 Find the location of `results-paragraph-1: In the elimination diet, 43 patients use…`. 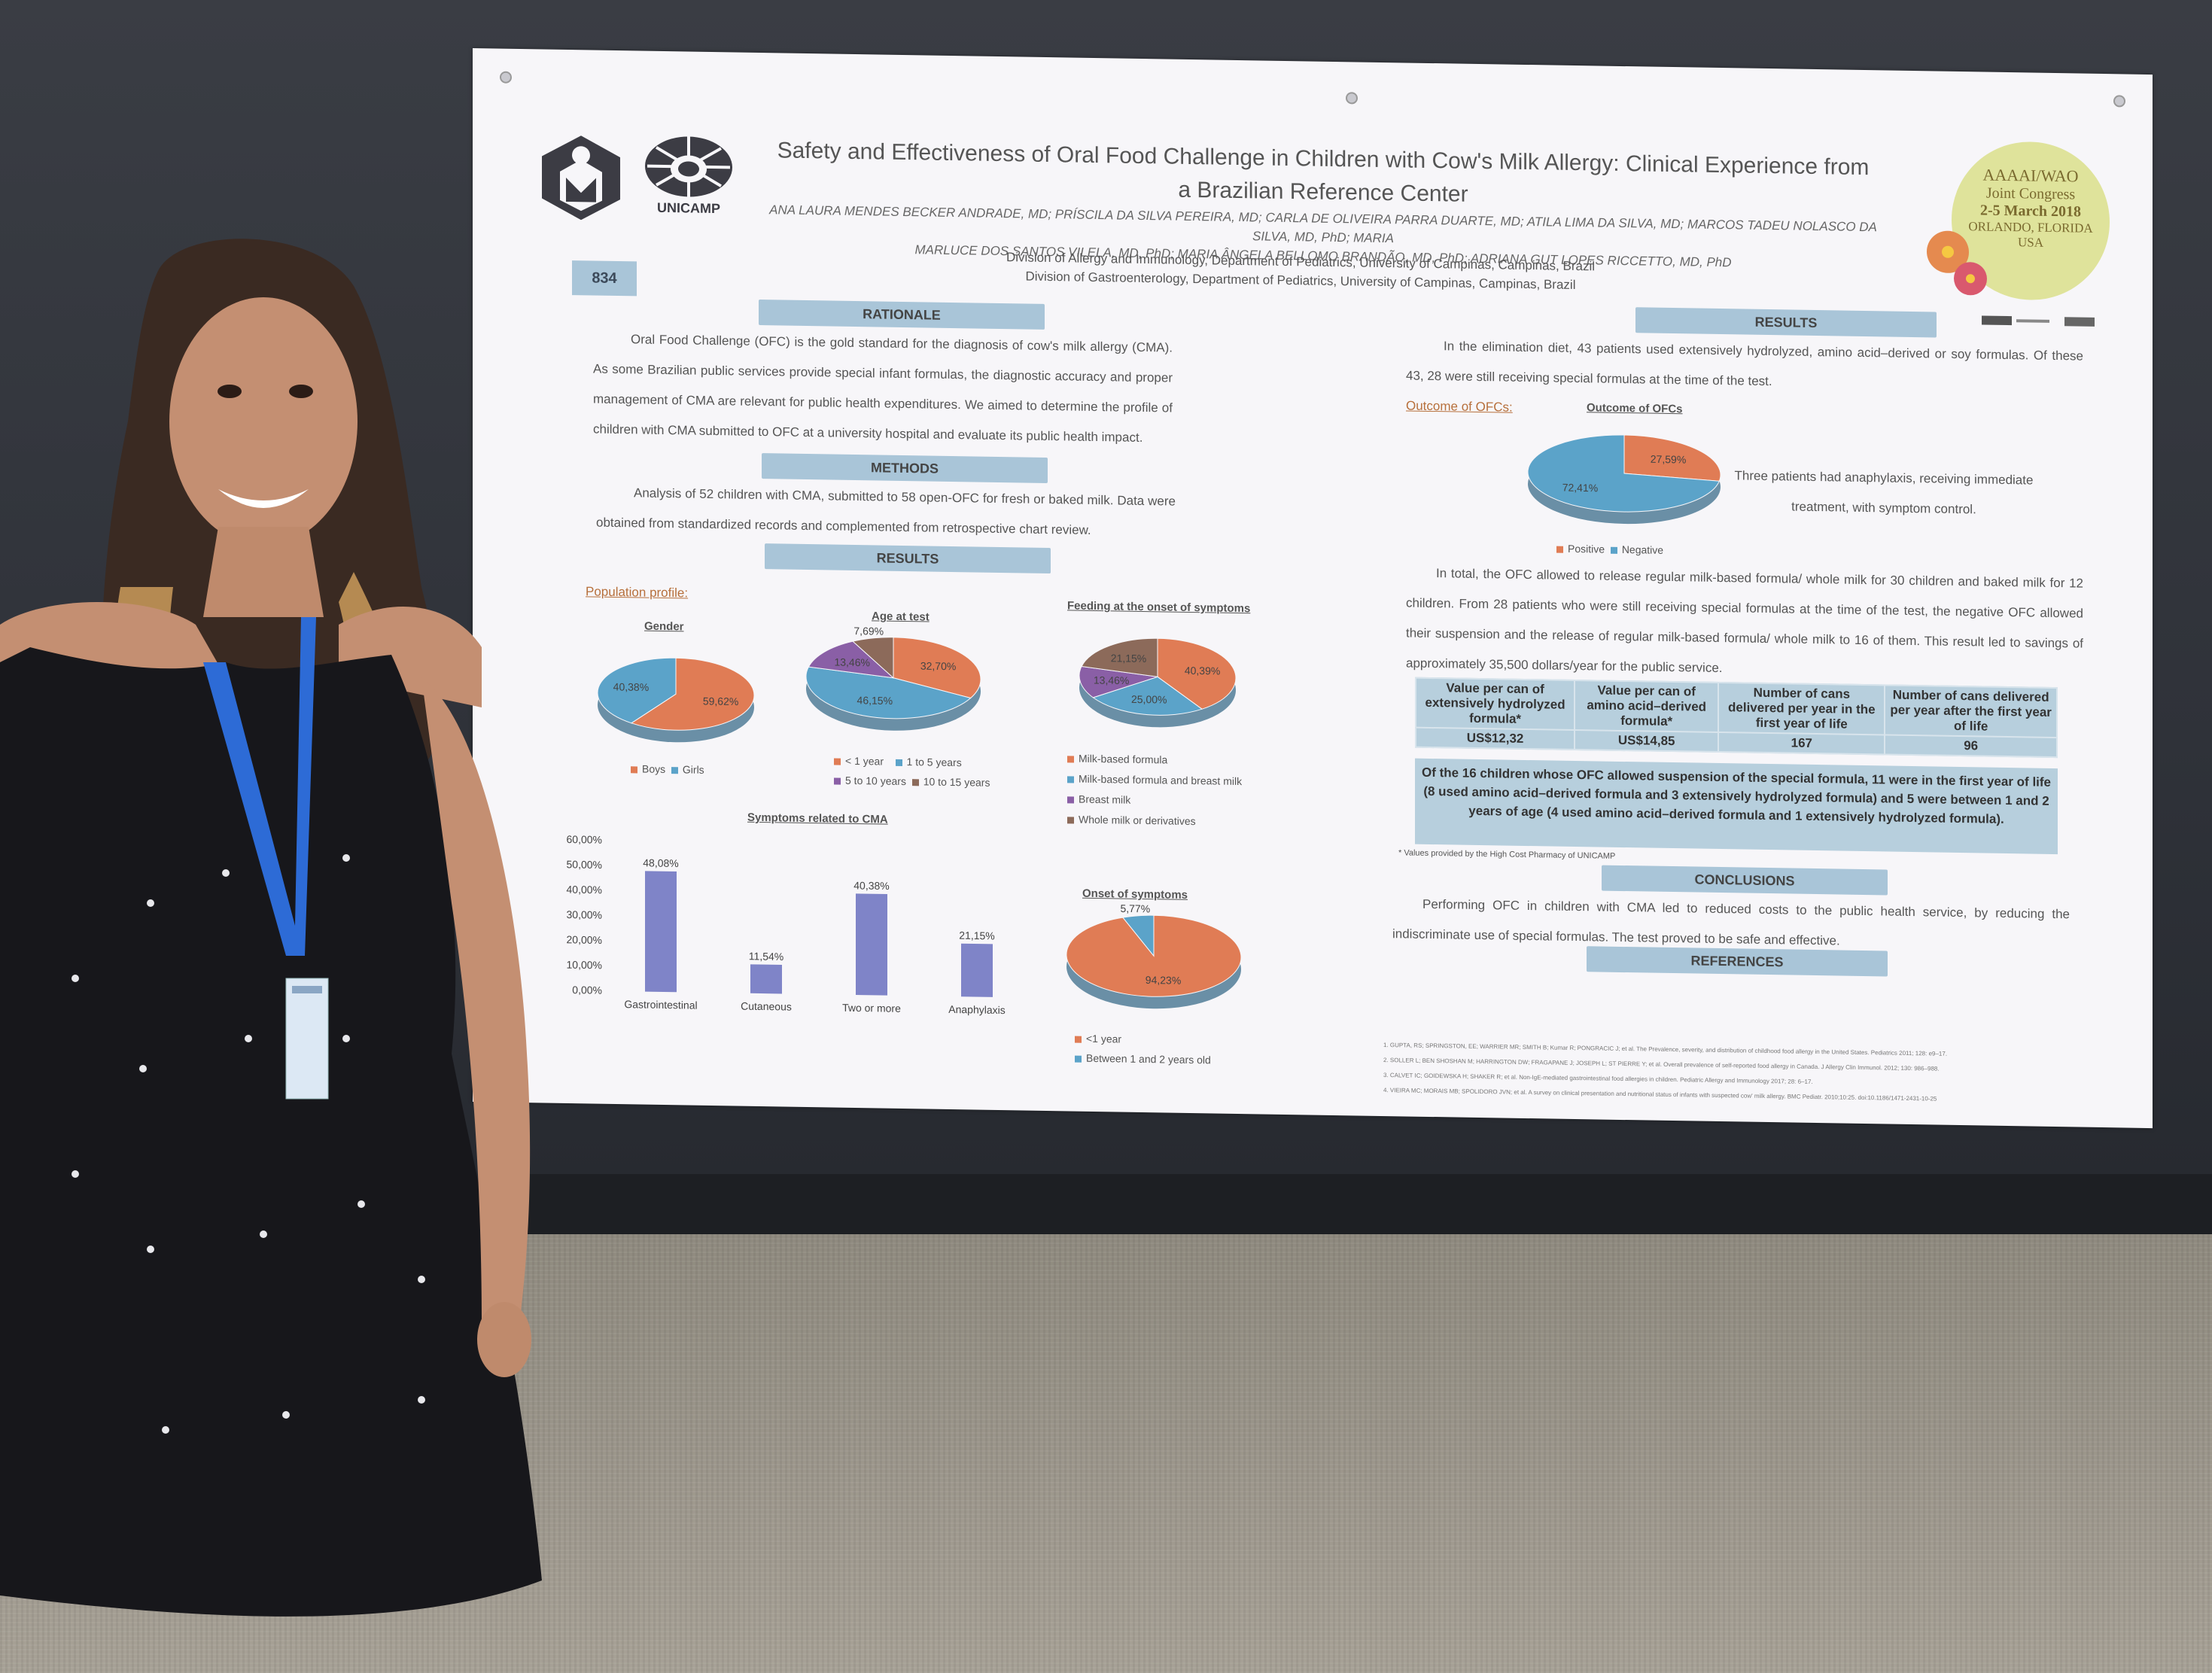

results-paragraph-1: In the elimination diet, 43 patients use… is located at coordinates (1744, 364).